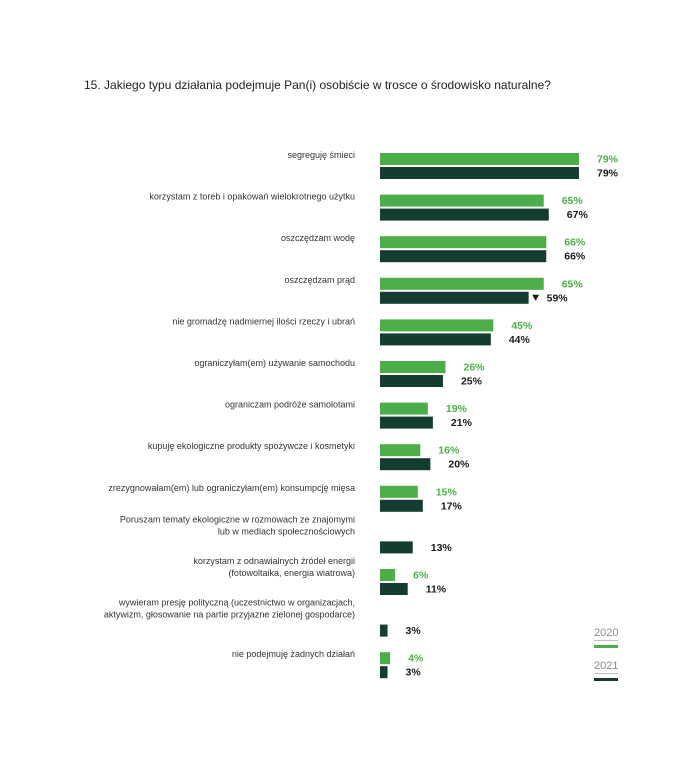 The image size is (700, 766). I want to click on value-label-2020: 26%, so click(474, 368).